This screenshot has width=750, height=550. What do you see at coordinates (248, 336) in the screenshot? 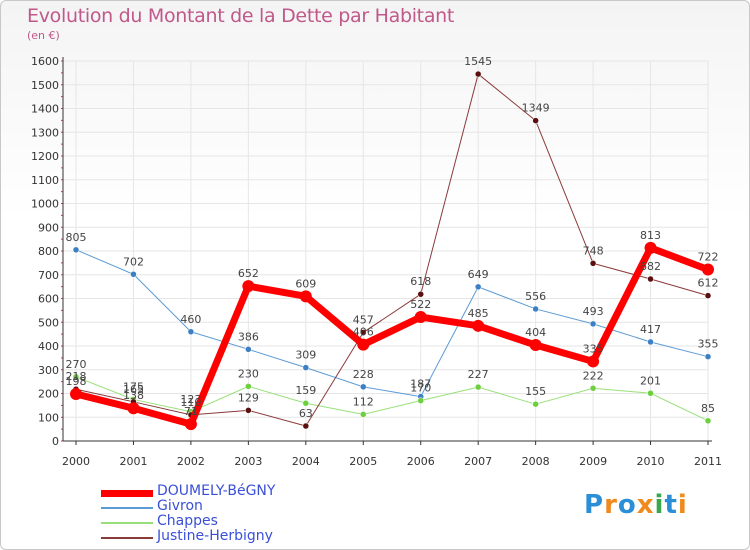
I see `data-label-givron: 386` at bounding box center [248, 336].